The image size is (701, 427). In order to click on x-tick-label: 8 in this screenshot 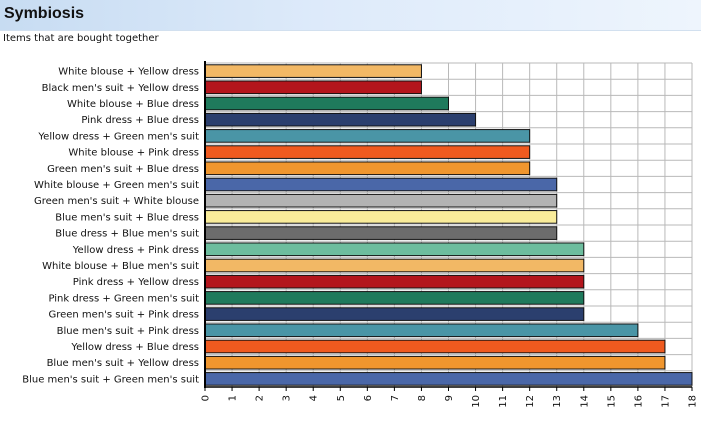, I will do `click(422, 398)`.